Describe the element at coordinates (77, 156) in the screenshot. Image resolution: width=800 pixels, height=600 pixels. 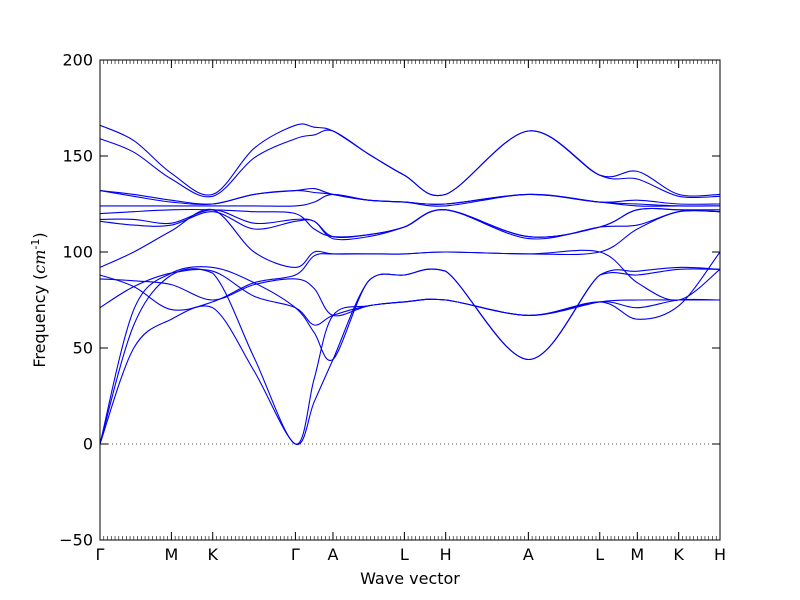
I see `y-tick-label: 150` at that location.